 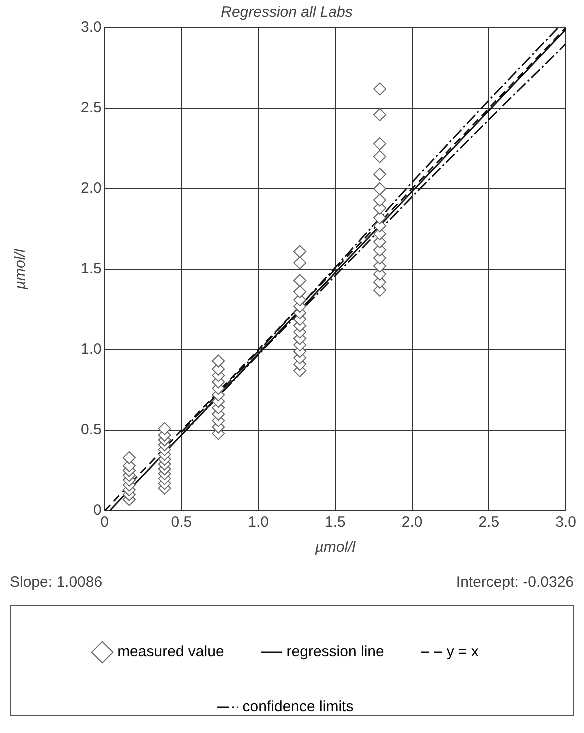 What do you see at coordinates (91, 269) in the screenshot?
I see `y-tick-label: 1.5` at bounding box center [91, 269].